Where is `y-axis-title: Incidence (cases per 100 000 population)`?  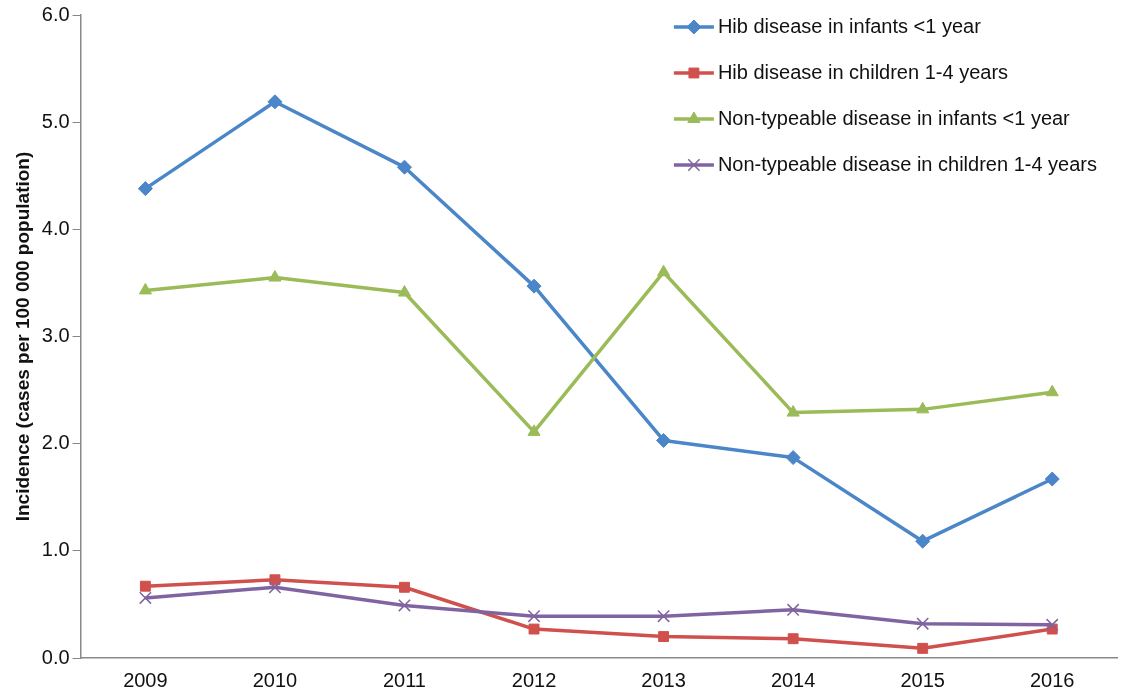
y-axis-title: Incidence (cases per 100 000 population) is located at coordinates (22, 336).